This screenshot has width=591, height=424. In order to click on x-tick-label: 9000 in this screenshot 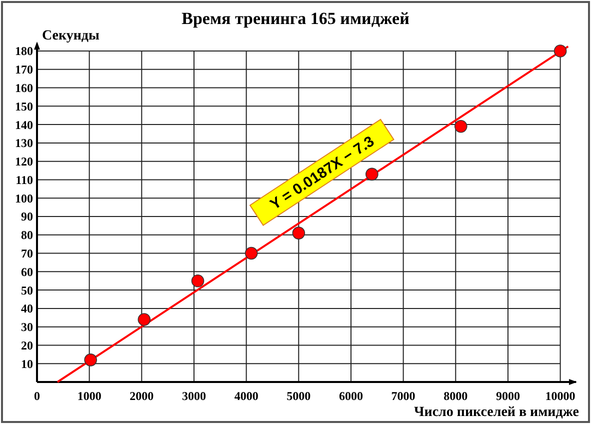, I will do `click(508, 396)`.